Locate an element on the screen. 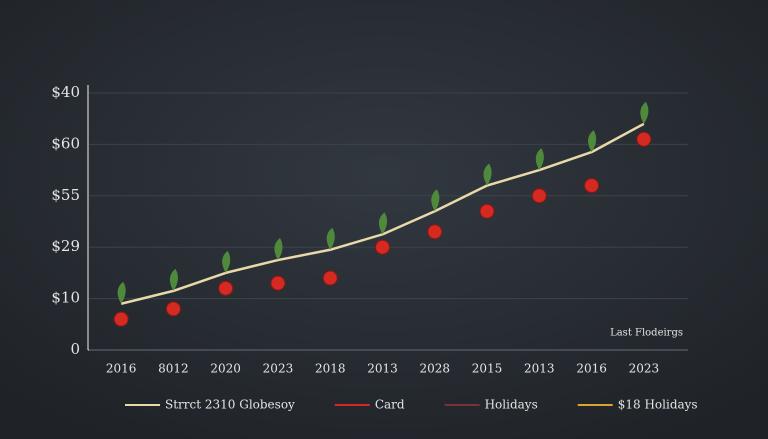 This screenshot has width=768, height=439. x-tick-label: 2028 is located at coordinates (434, 369).